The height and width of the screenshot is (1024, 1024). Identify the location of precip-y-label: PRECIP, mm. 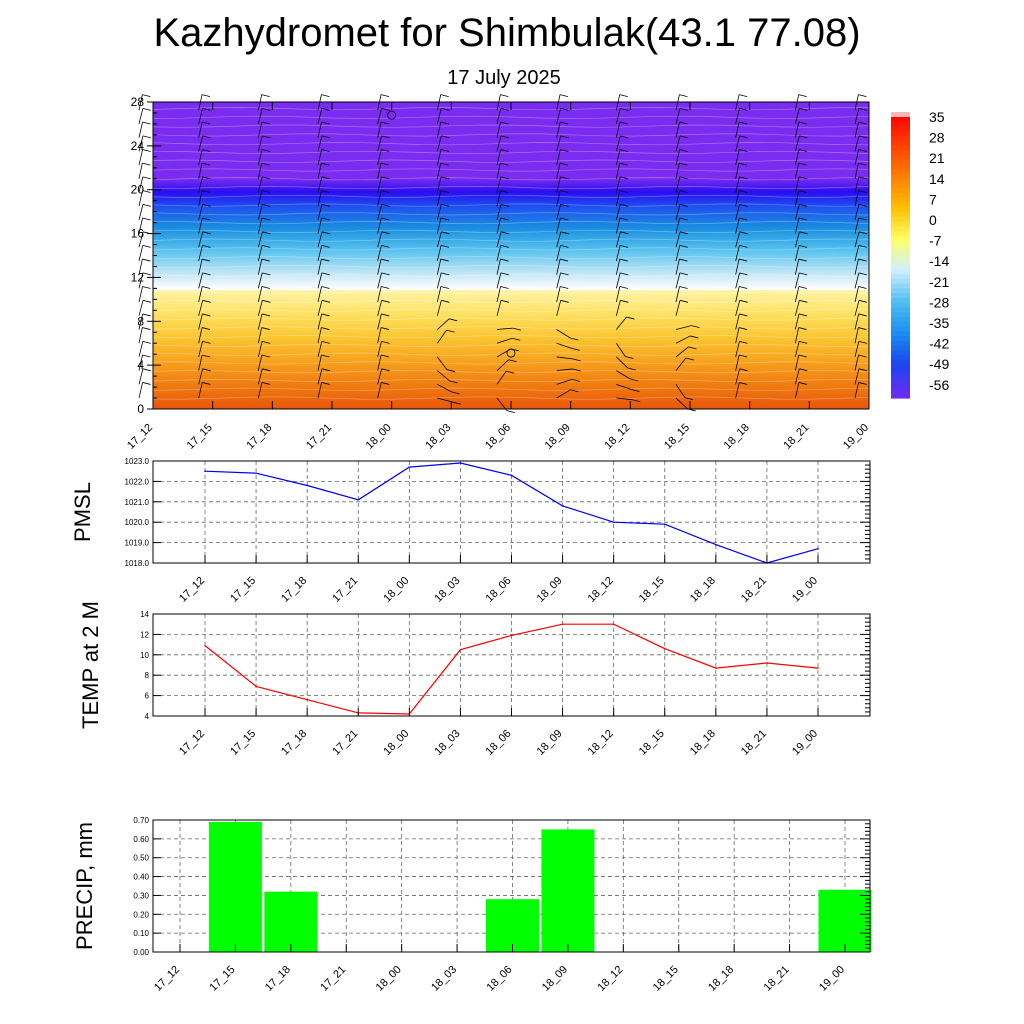
(84, 886).